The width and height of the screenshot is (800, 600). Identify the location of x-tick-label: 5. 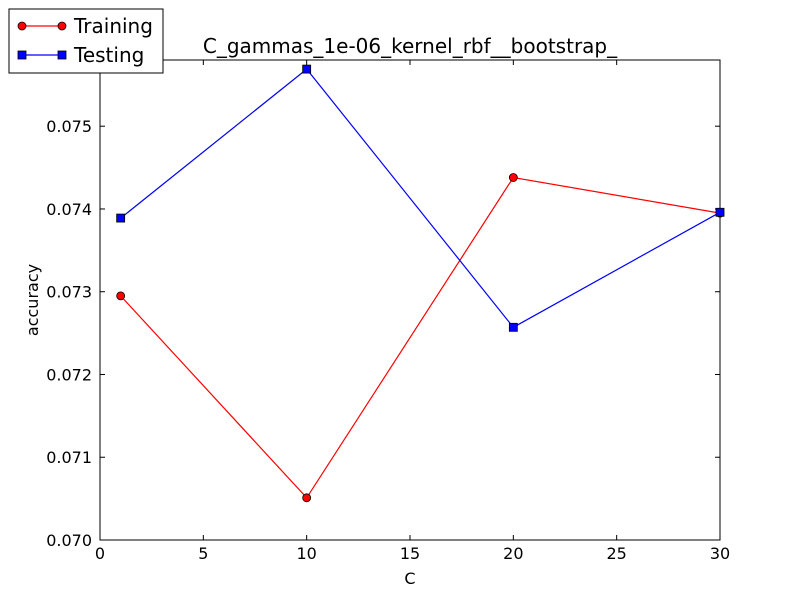
(203, 553).